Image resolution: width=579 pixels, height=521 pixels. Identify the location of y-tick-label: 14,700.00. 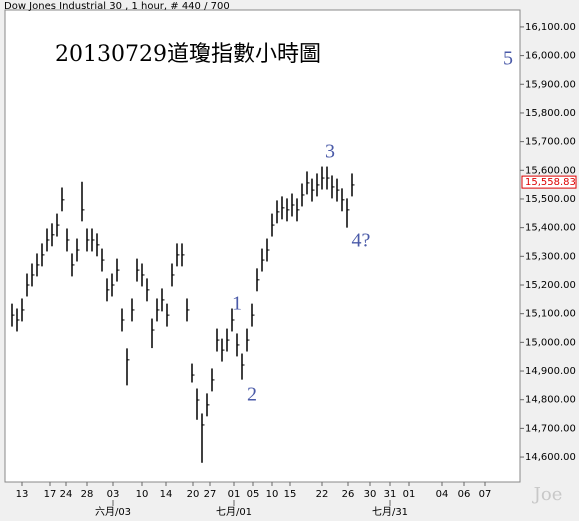
(550, 428).